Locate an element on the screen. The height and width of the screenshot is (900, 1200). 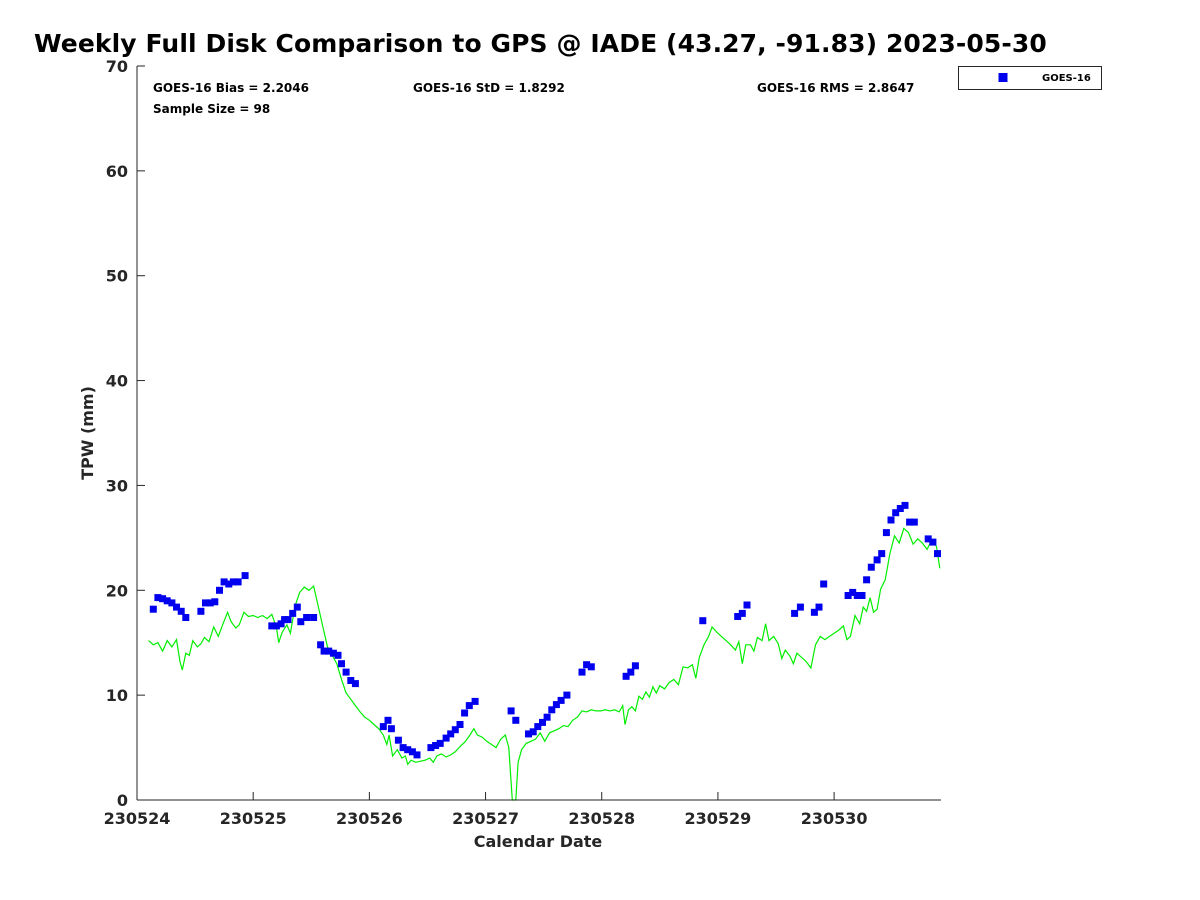
std-stat: GOES-16 StD = 1.8292 is located at coordinates (489, 88).